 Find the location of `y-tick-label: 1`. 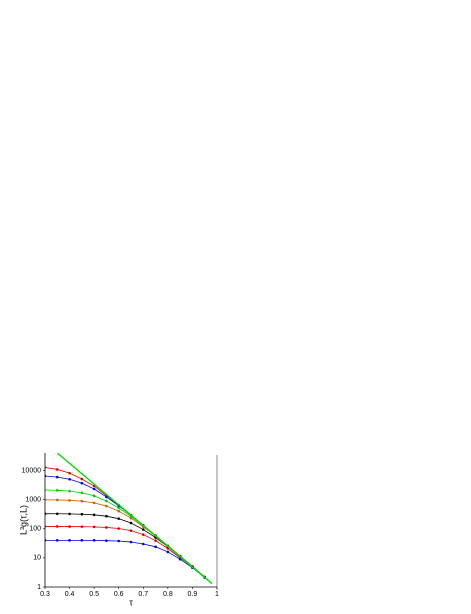

y-tick-label: 1 is located at coordinates (39, 587).